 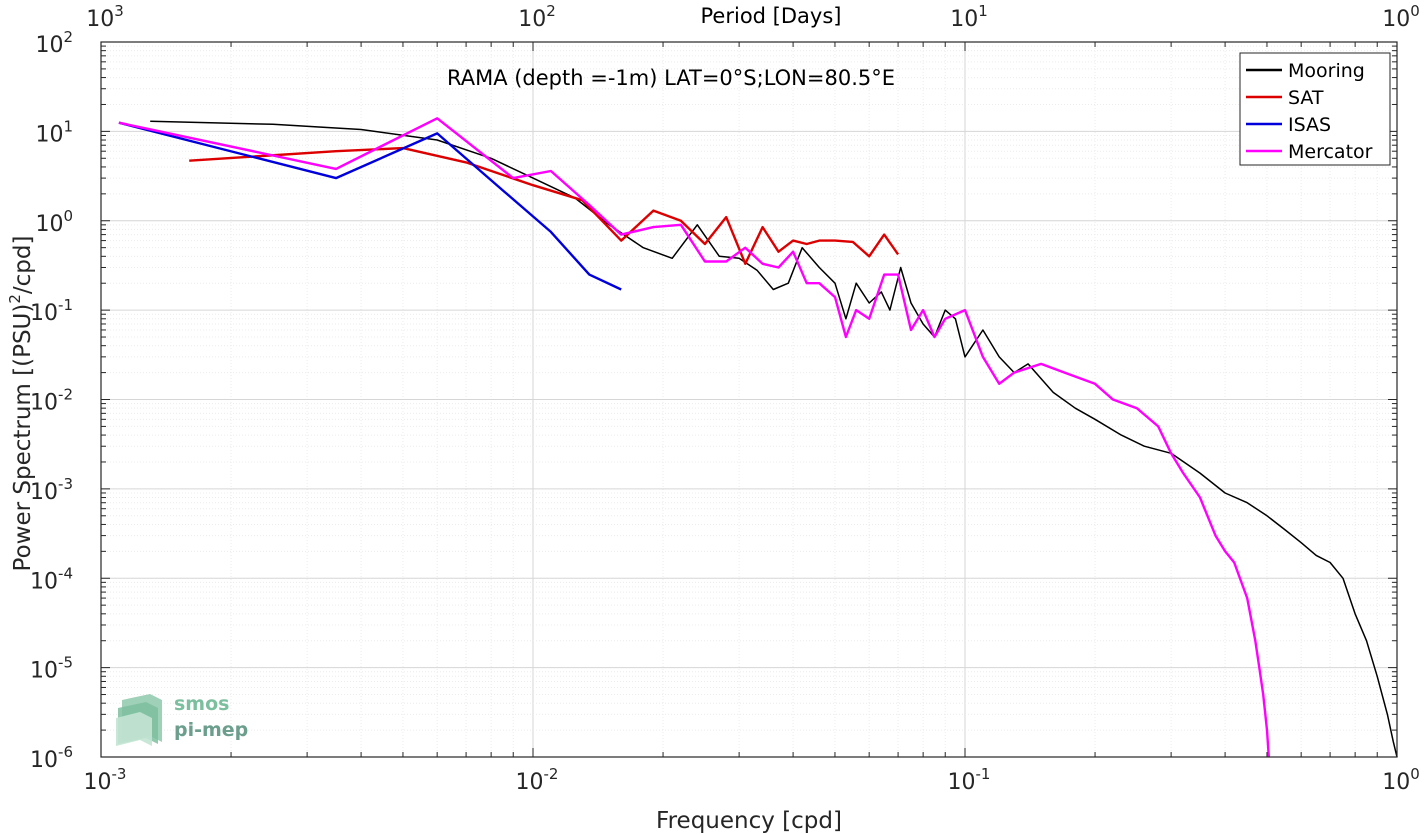 What do you see at coordinates (65, 752) in the screenshot?
I see `y-tick-label-exponent: -6` at bounding box center [65, 752].